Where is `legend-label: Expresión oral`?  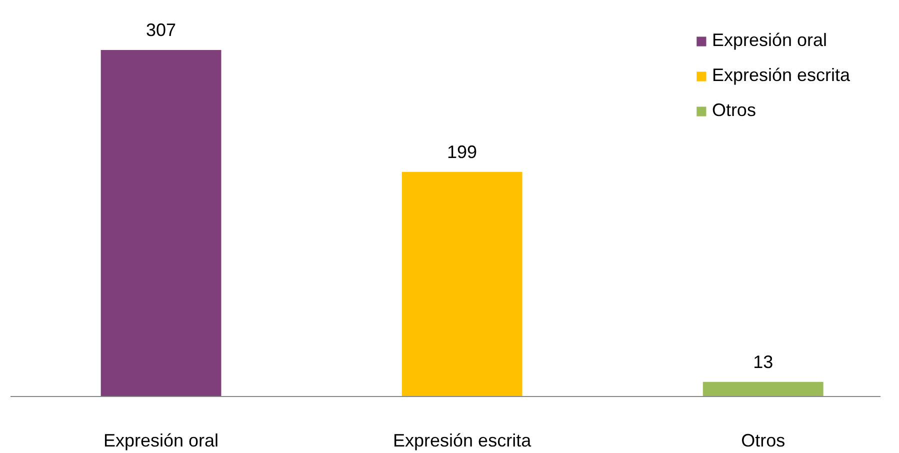 legend-label: Expresión oral is located at coordinates (769, 40).